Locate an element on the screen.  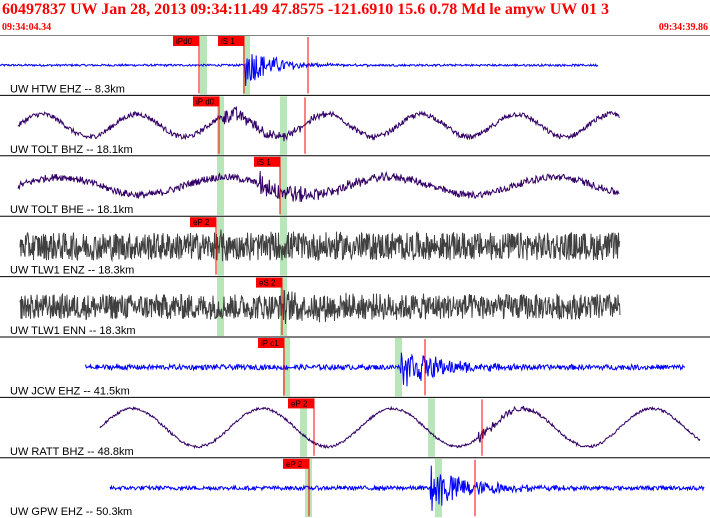
phase-pick: iP d0 is located at coordinates (206, 125).